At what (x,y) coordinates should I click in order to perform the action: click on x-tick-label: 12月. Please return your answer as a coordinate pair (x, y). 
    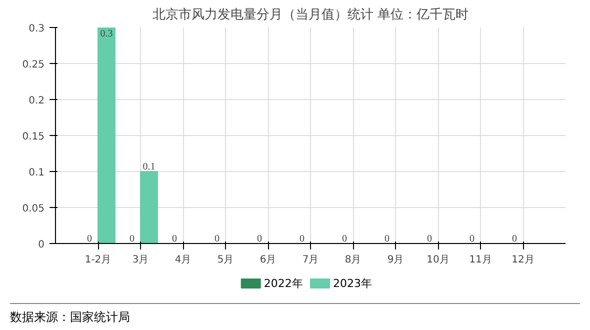
    Looking at the image, I should click on (523, 260).